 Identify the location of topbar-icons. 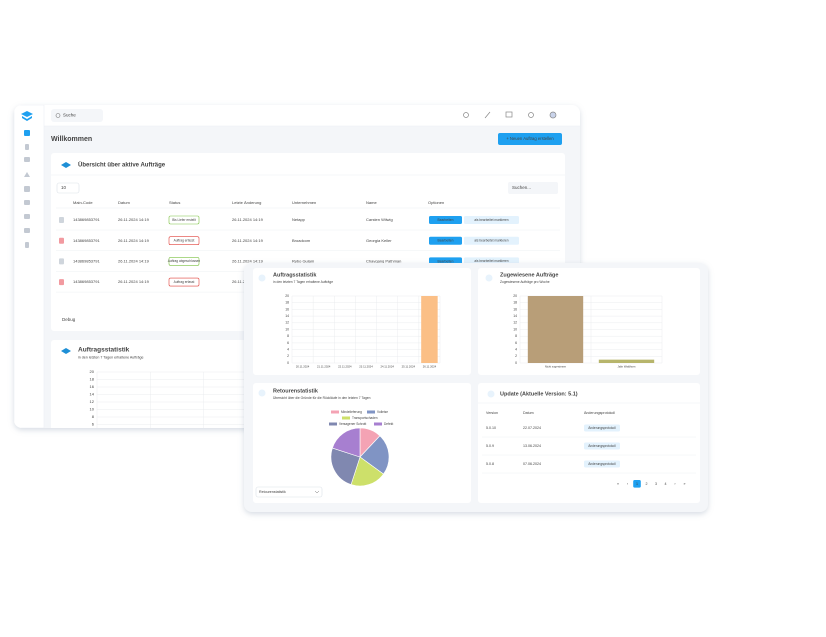
(510, 115).